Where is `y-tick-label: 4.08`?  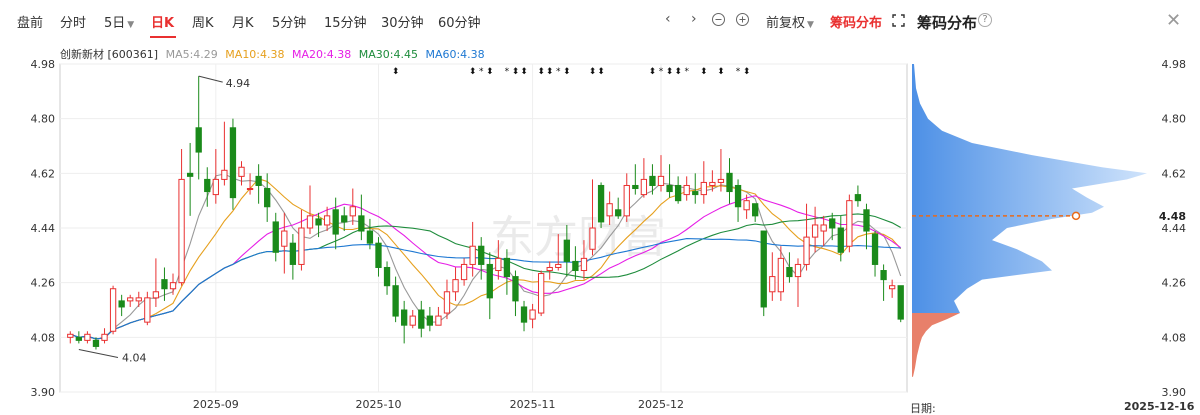
y-tick-label: 4.08 is located at coordinates (43, 337).